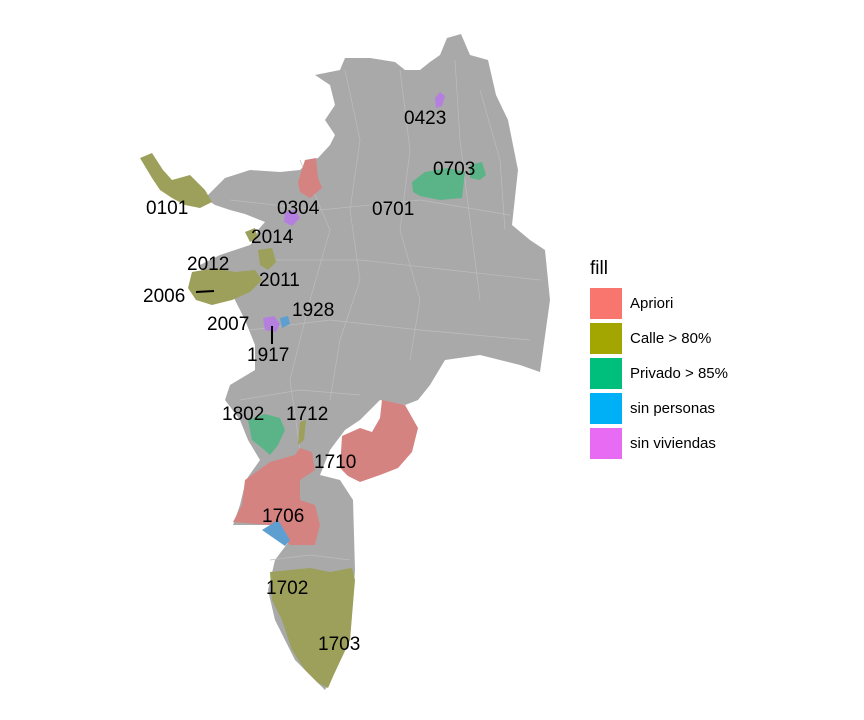 The image size is (864, 720). I want to click on zone-label: 1710, so click(335, 462).